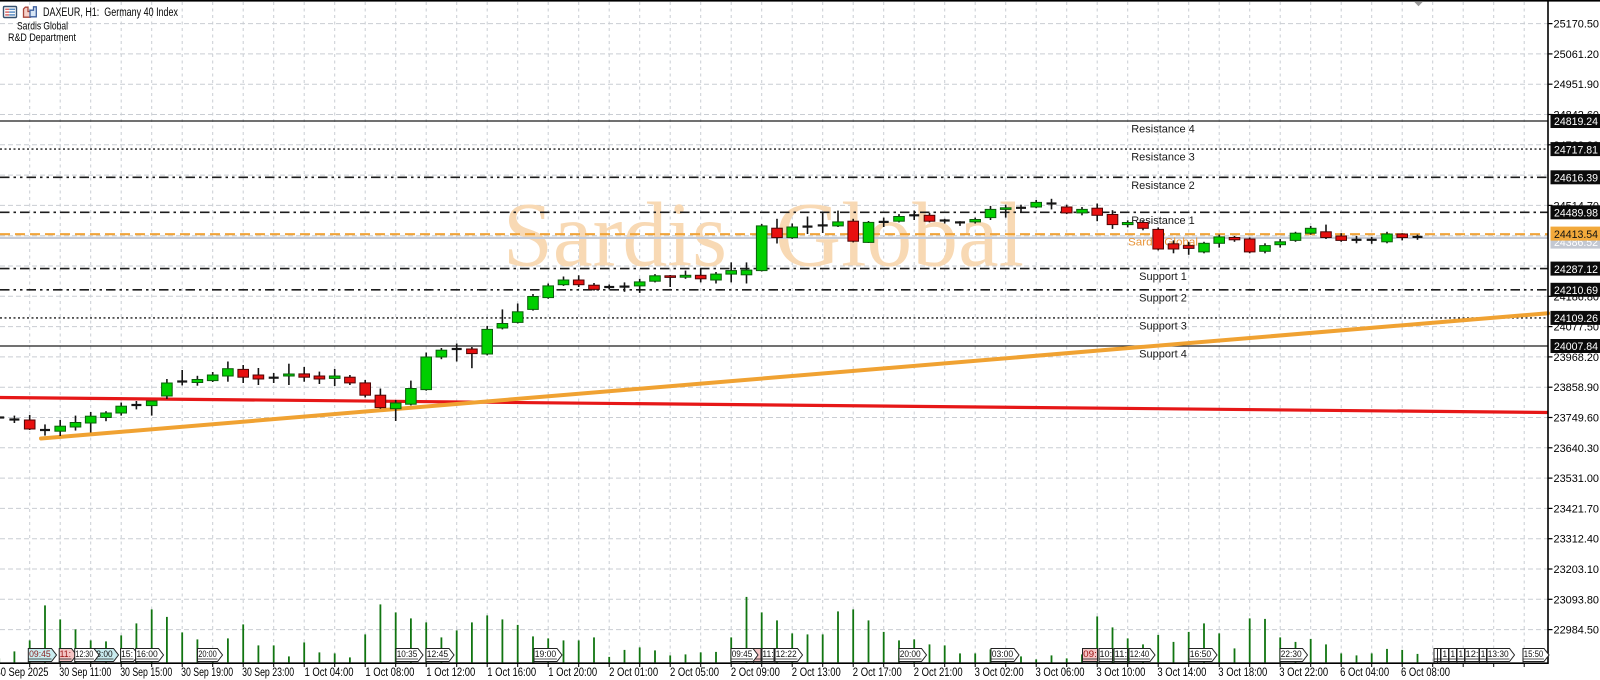 This screenshot has width=1600, height=680. I want to click on svg-text: 24109.26, so click(1576, 319).